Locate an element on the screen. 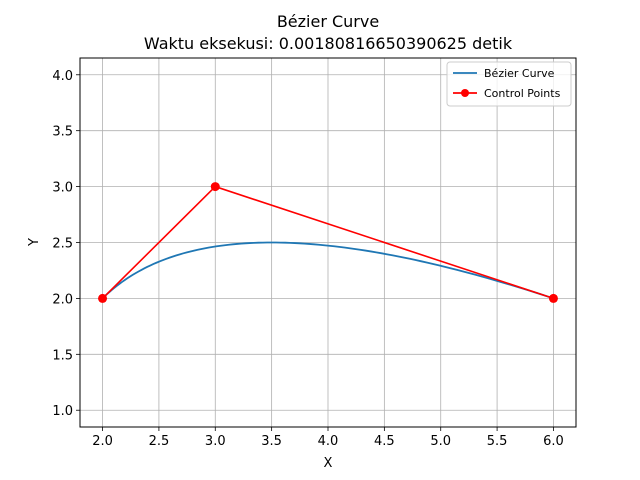 The height and width of the screenshot is (480, 640). y-tick-label: 3.5 is located at coordinates (62, 132).